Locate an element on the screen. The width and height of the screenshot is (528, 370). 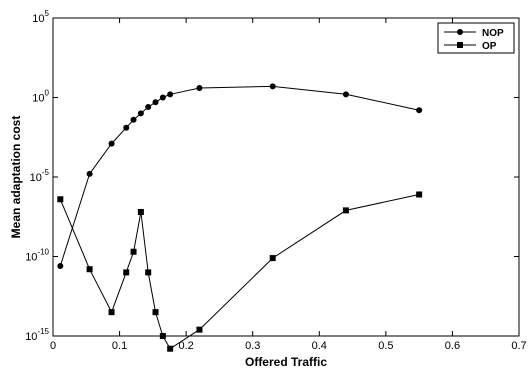
y-tick-label: 10⁻⁵ is located at coordinates (40, 176).